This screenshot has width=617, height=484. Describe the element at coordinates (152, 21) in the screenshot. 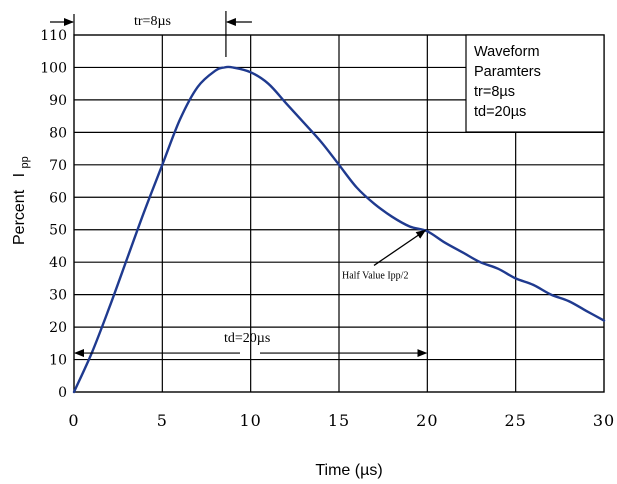

I see `tr-label: tr=8µs` at that location.